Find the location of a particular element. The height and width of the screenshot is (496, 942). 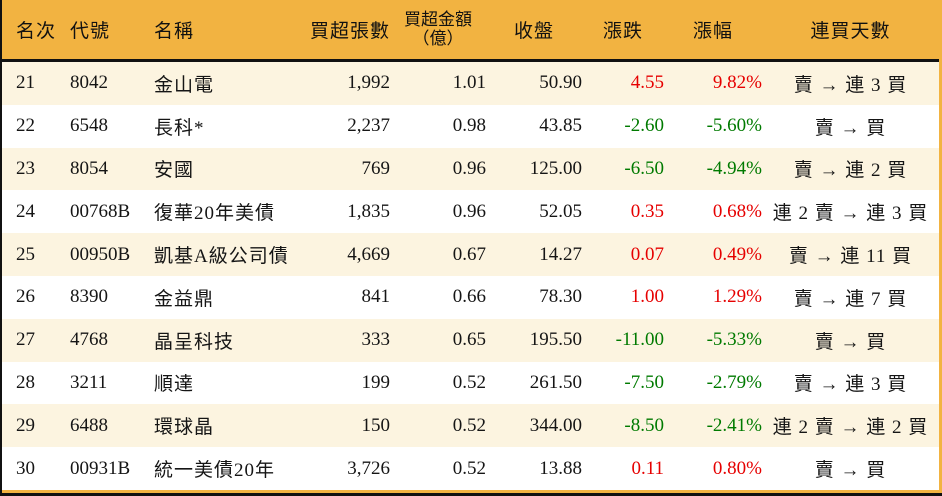

cell-name: 金山電 is located at coordinates (184, 85).